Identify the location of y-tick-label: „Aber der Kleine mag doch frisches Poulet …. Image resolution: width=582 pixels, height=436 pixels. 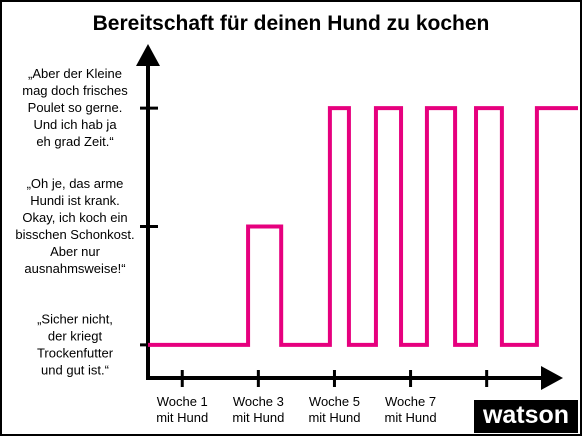
(75, 107).